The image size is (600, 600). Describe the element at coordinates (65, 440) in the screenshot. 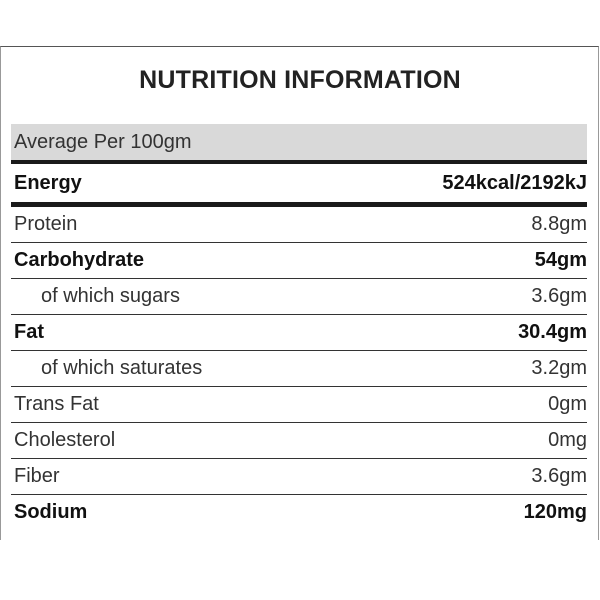

I see `row-label: Cholesterol` at that location.